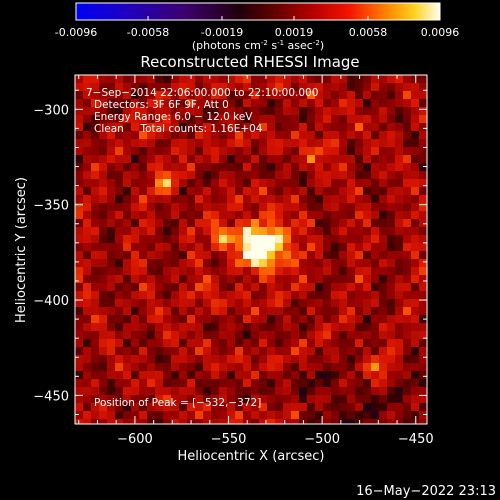 Image resolution: width=500 pixels, height=500 pixels. I want to click on x-tick-label: −450, so click(416, 439).